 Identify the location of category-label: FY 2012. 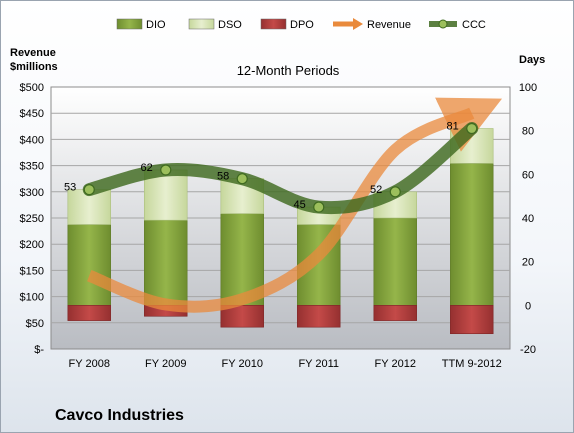
(395, 364).